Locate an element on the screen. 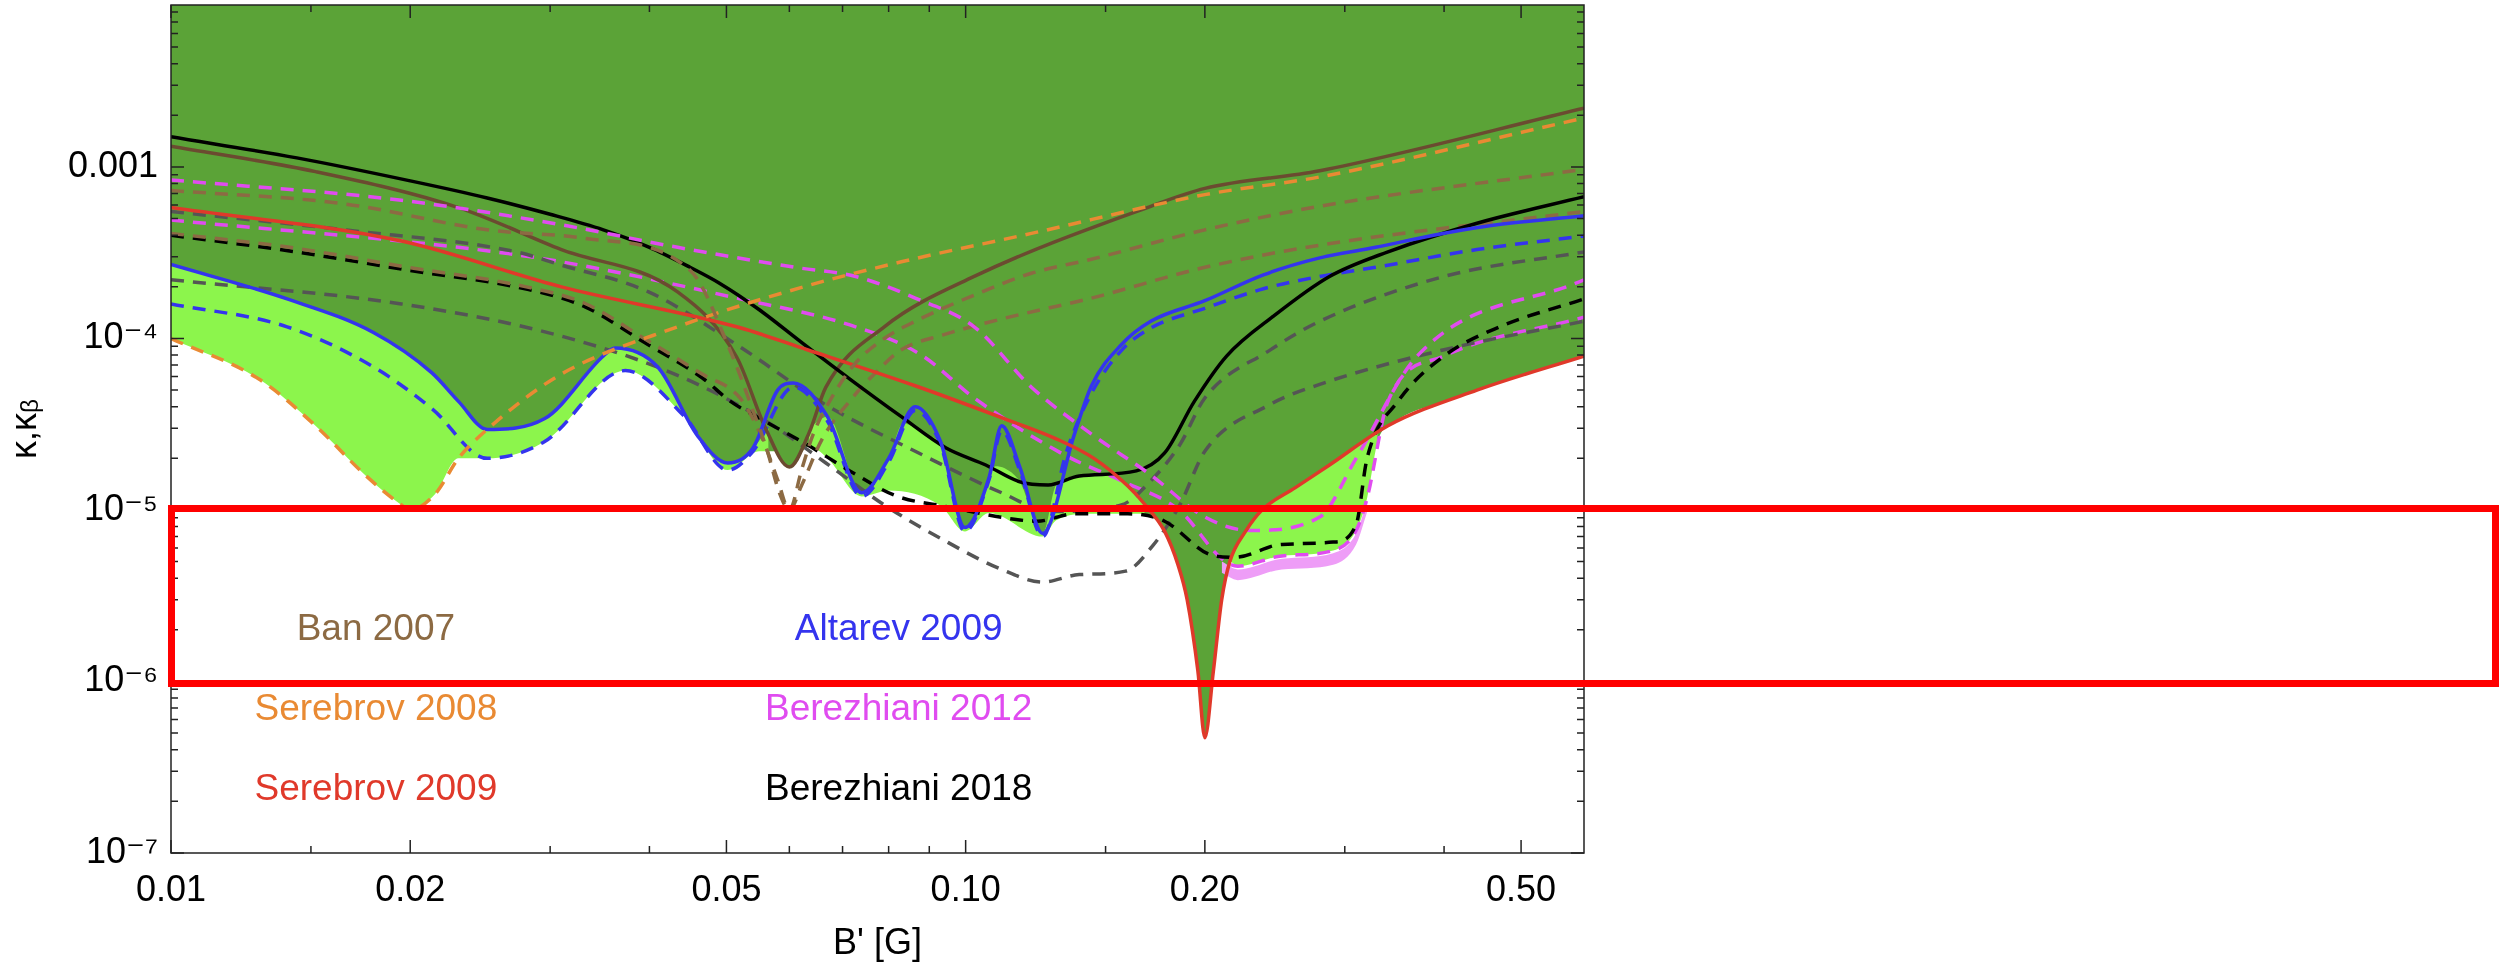 The width and height of the screenshot is (2499, 972). text: Serebrov 2008 is located at coordinates (376, 708).